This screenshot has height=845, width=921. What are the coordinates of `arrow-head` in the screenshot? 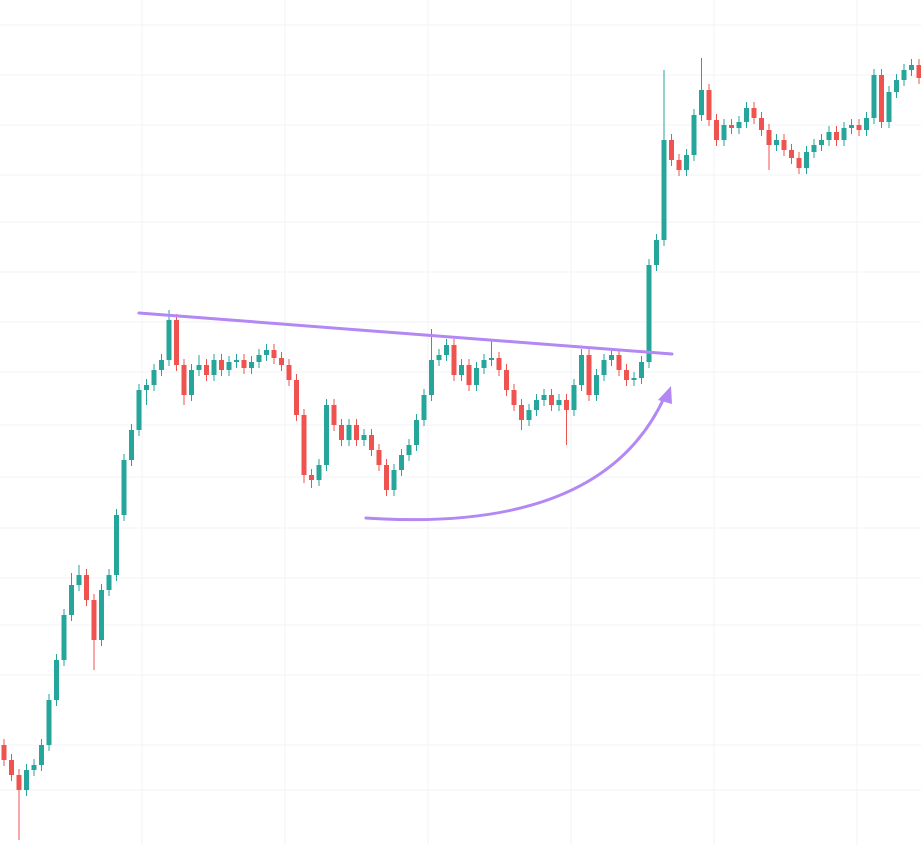 It's located at (665, 395).